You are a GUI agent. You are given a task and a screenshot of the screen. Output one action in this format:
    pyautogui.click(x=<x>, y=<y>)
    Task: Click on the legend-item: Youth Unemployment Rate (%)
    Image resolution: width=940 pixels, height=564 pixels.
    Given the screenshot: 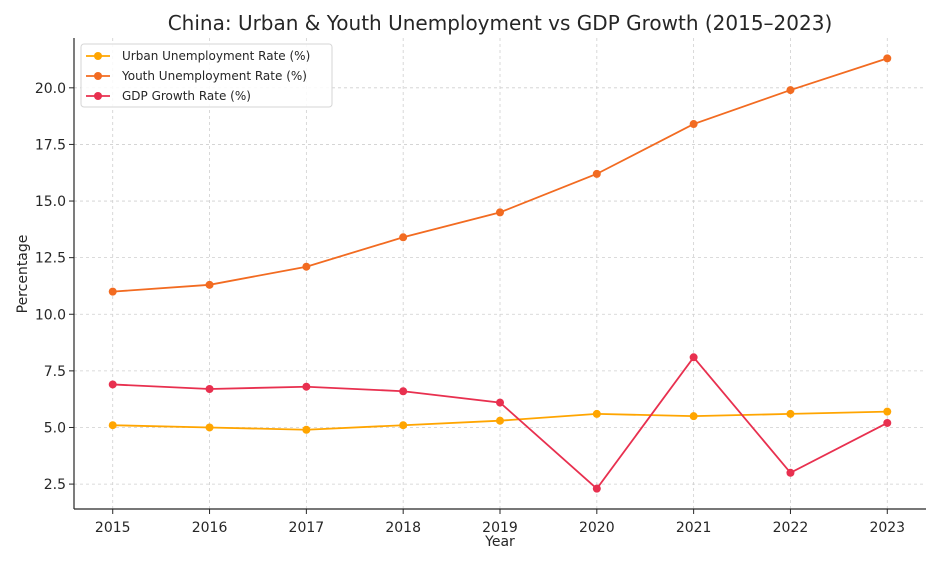 What is the action you would take?
    pyautogui.click(x=196, y=76)
    